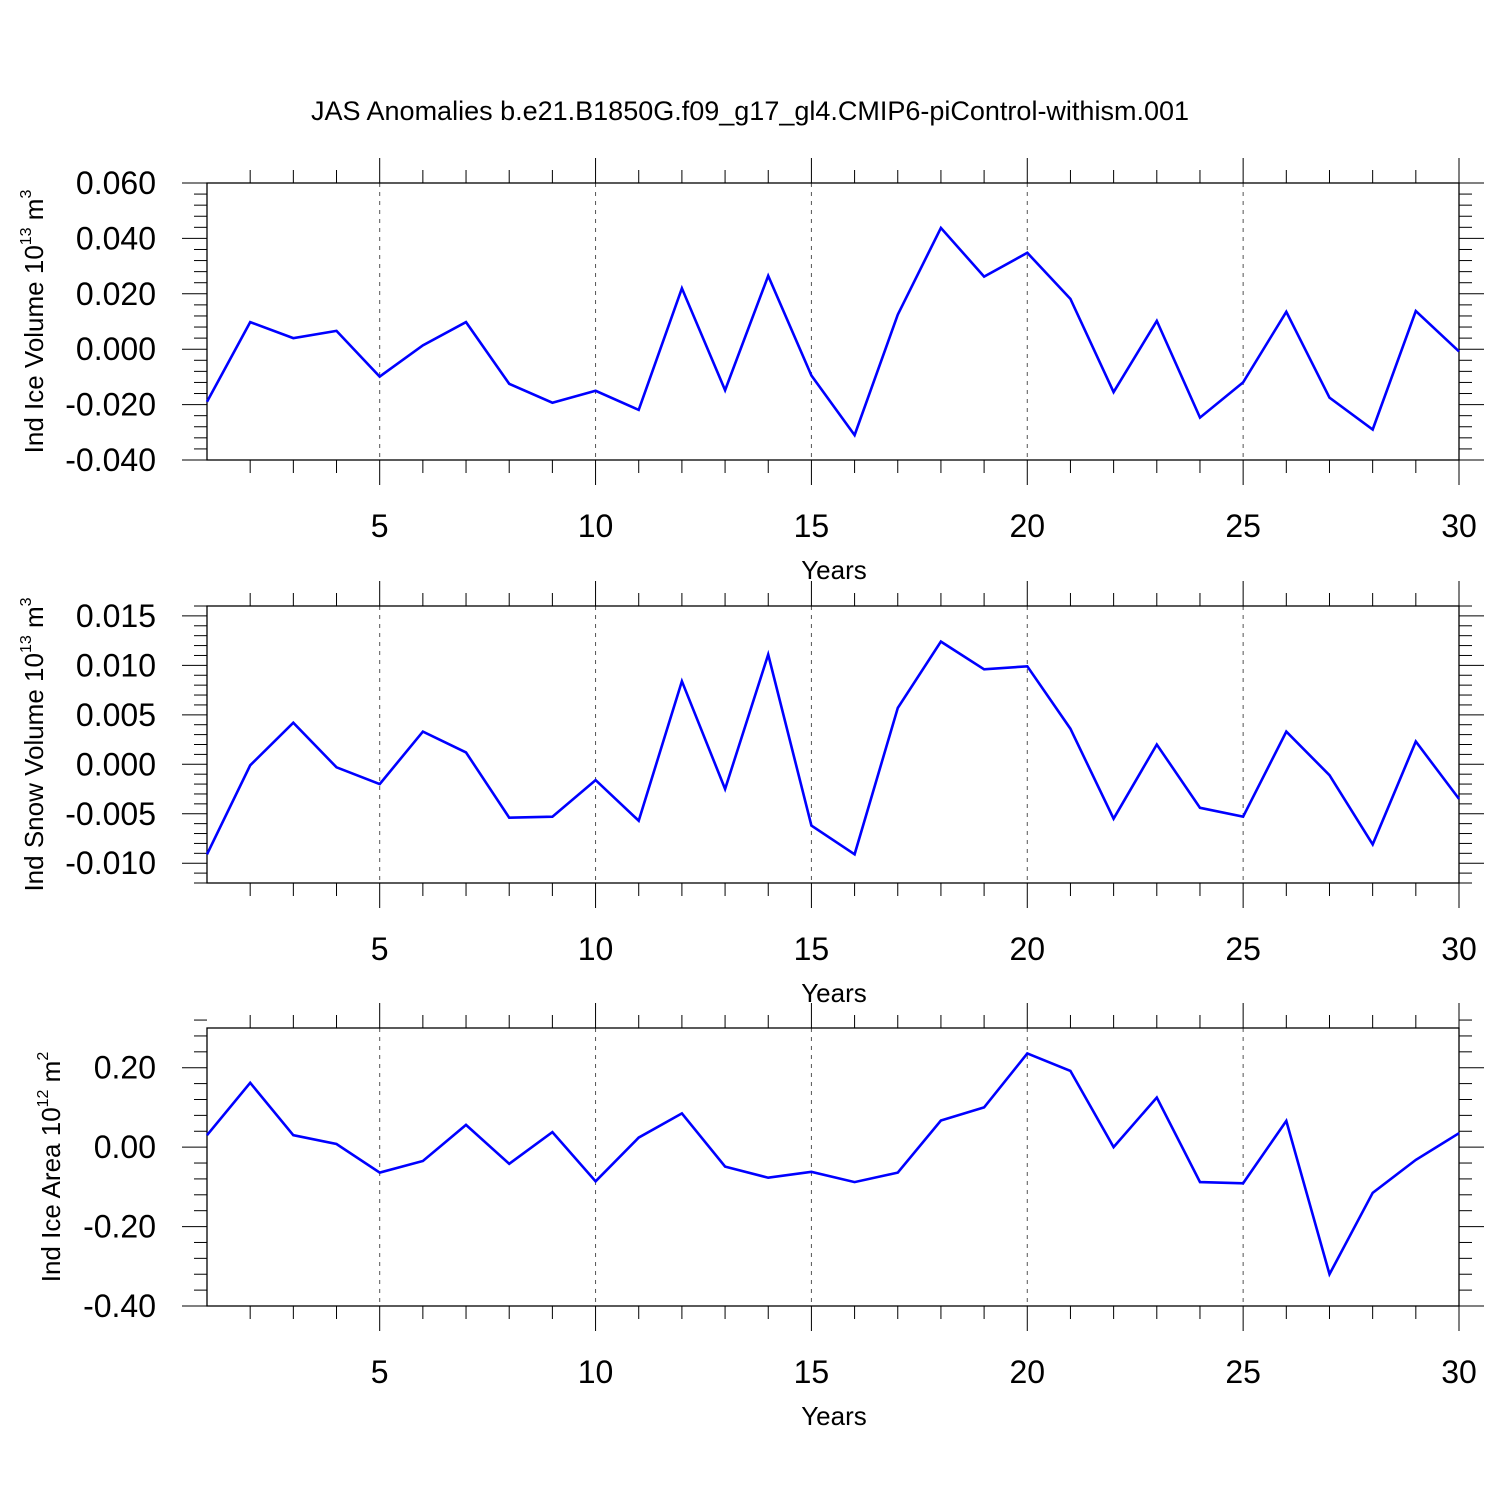  I want to click on y-tick-label: 0.20, so click(125, 1068).